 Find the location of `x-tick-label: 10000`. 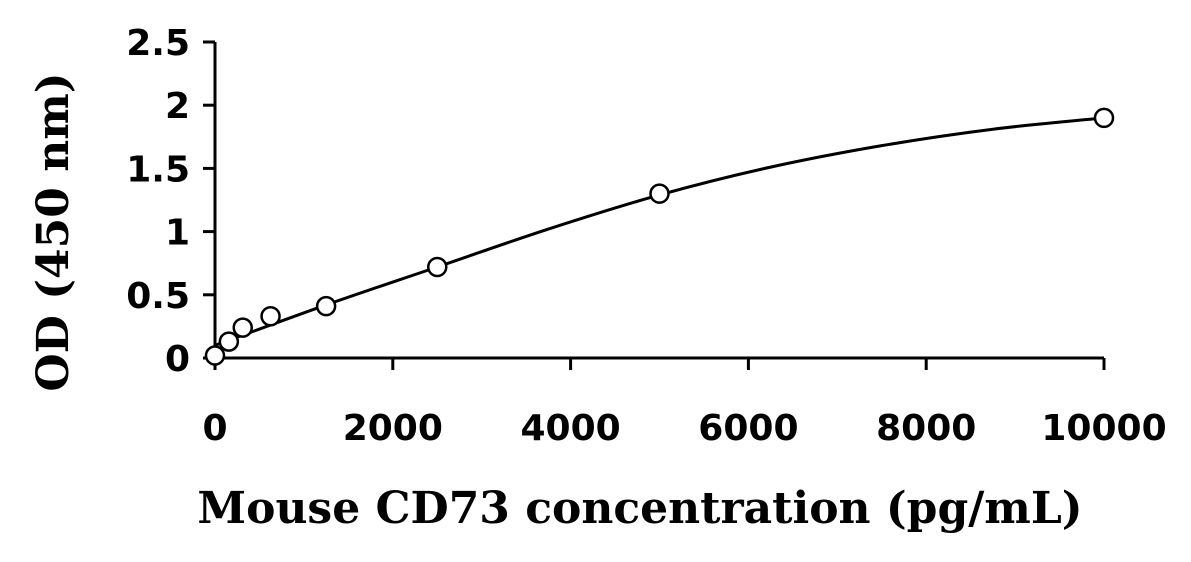

x-tick-label: 10000 is located at coordinates (1103, 428).